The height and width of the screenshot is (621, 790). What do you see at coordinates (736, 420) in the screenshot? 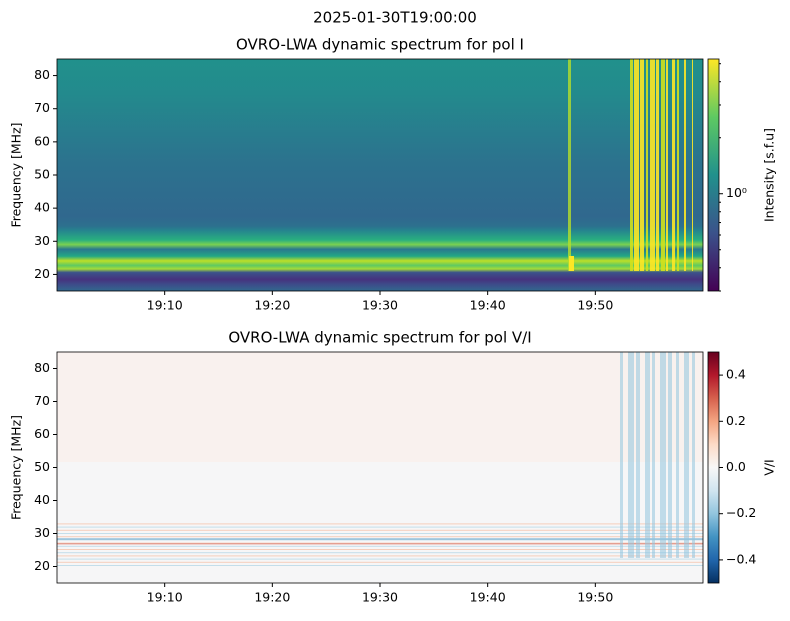
I see `colorbar-tick-label: 0.2` at bounding box center [736, 420].